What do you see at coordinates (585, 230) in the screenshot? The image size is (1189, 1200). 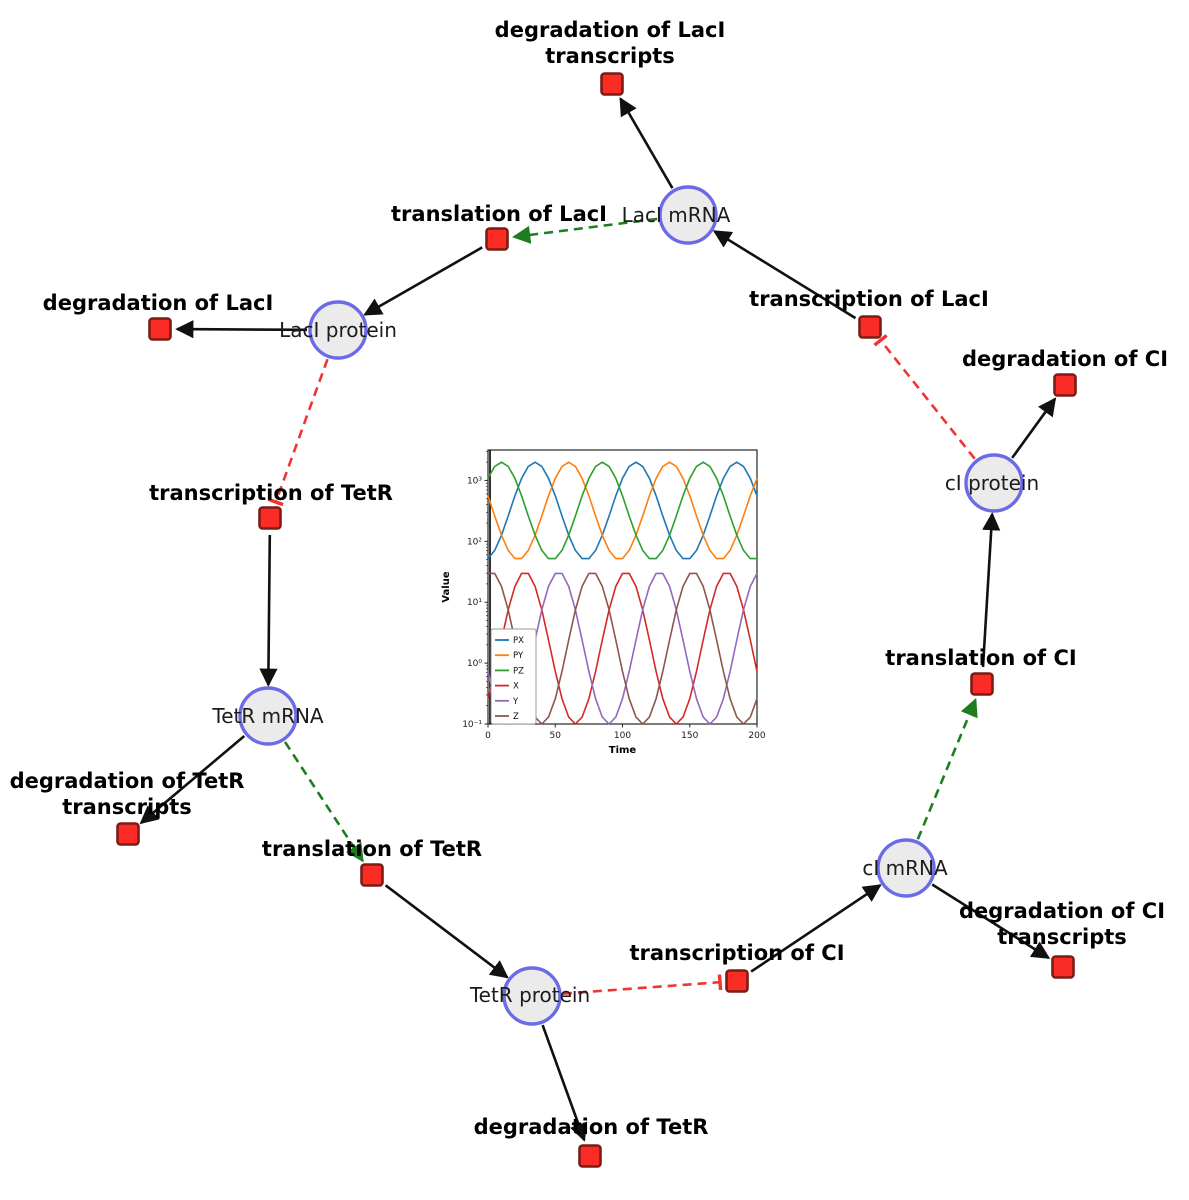 I see `edge-catalysis-laci_mrna-to-translation_laci` at bounding box center [585, 230].